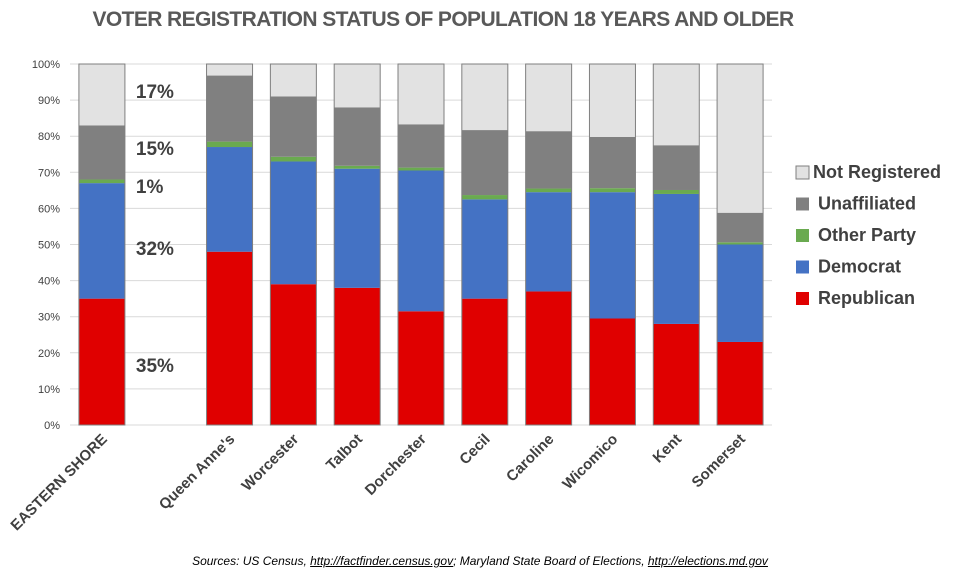 This screenshot has height=575, width=960. What do you see at coordinates (590, 462) in the screenshot?
I see `x-tick-label: Wicomico` at bounding box center [590, 462].